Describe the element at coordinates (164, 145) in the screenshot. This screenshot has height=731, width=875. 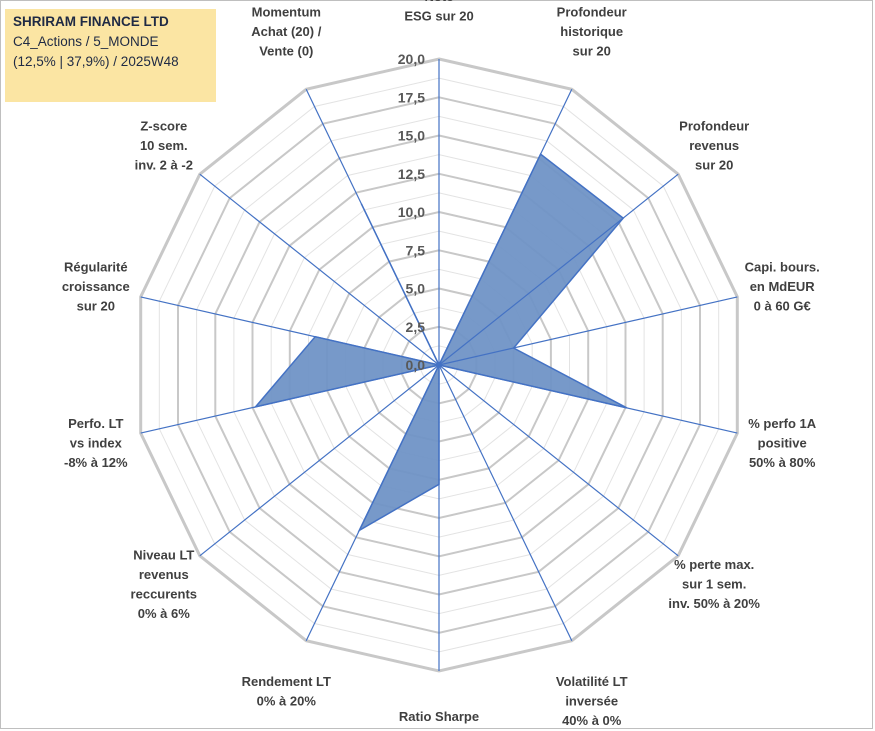
I see `axis-label-line: 10 sem.` at that location.